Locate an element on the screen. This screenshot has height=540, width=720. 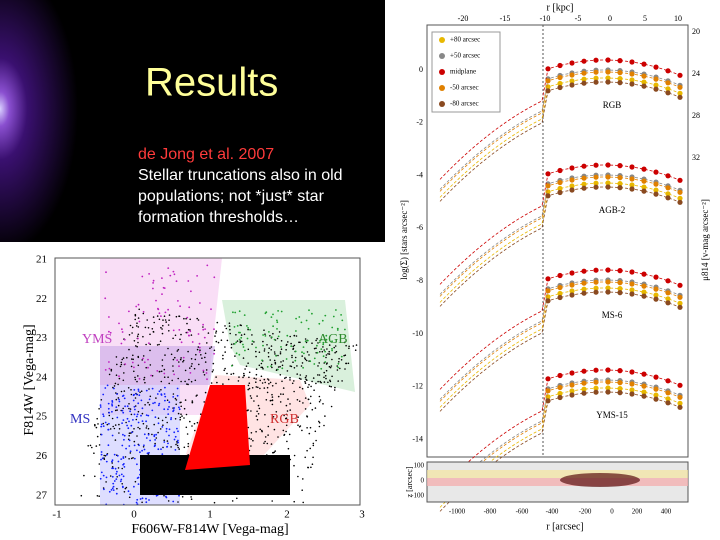
legend-entry: +50 arcsec is located at coordinates (465, 56).